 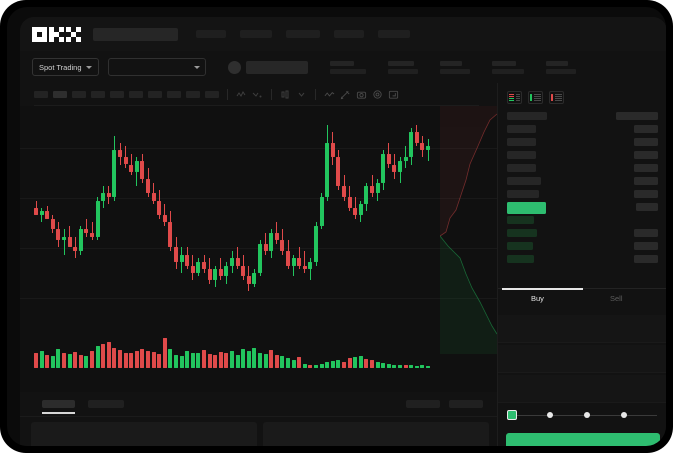 What do you see at coordinates (329, 94) in the screenshot?
I see `line-chart-icon` at bounding box center [329, 94].